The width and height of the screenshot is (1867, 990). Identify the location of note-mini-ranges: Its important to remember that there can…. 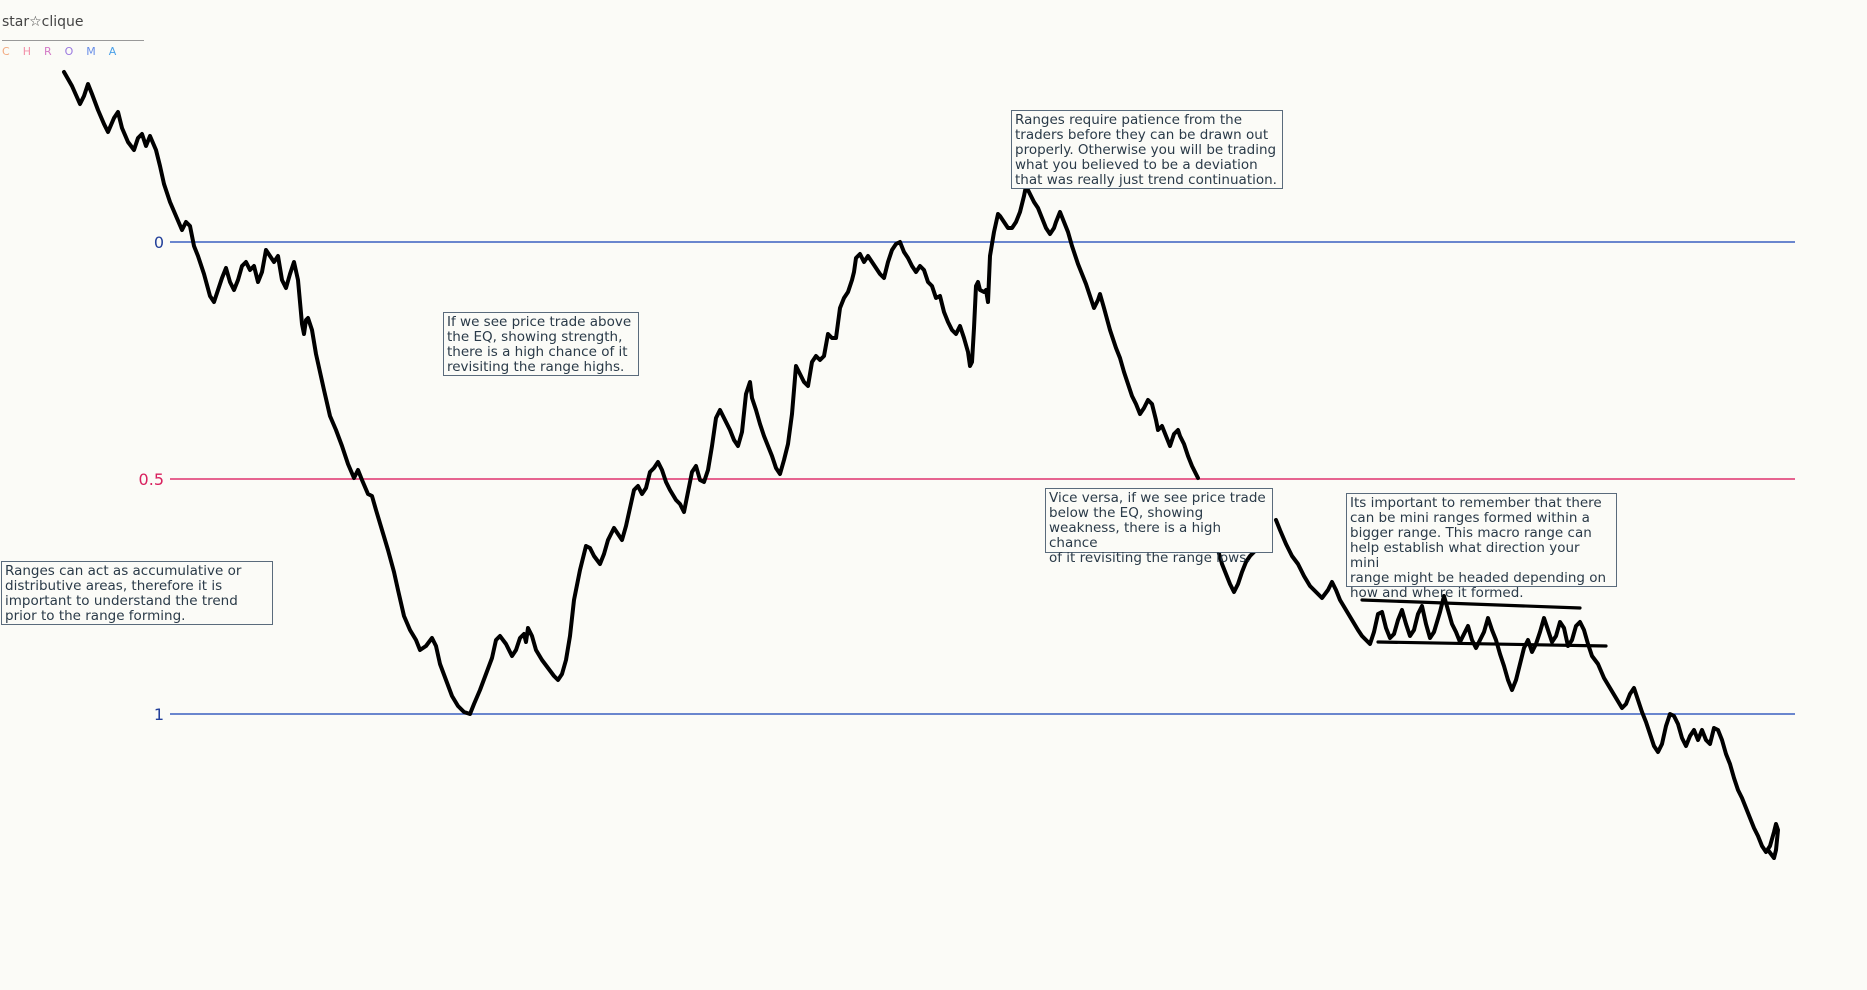
(1481, 547).